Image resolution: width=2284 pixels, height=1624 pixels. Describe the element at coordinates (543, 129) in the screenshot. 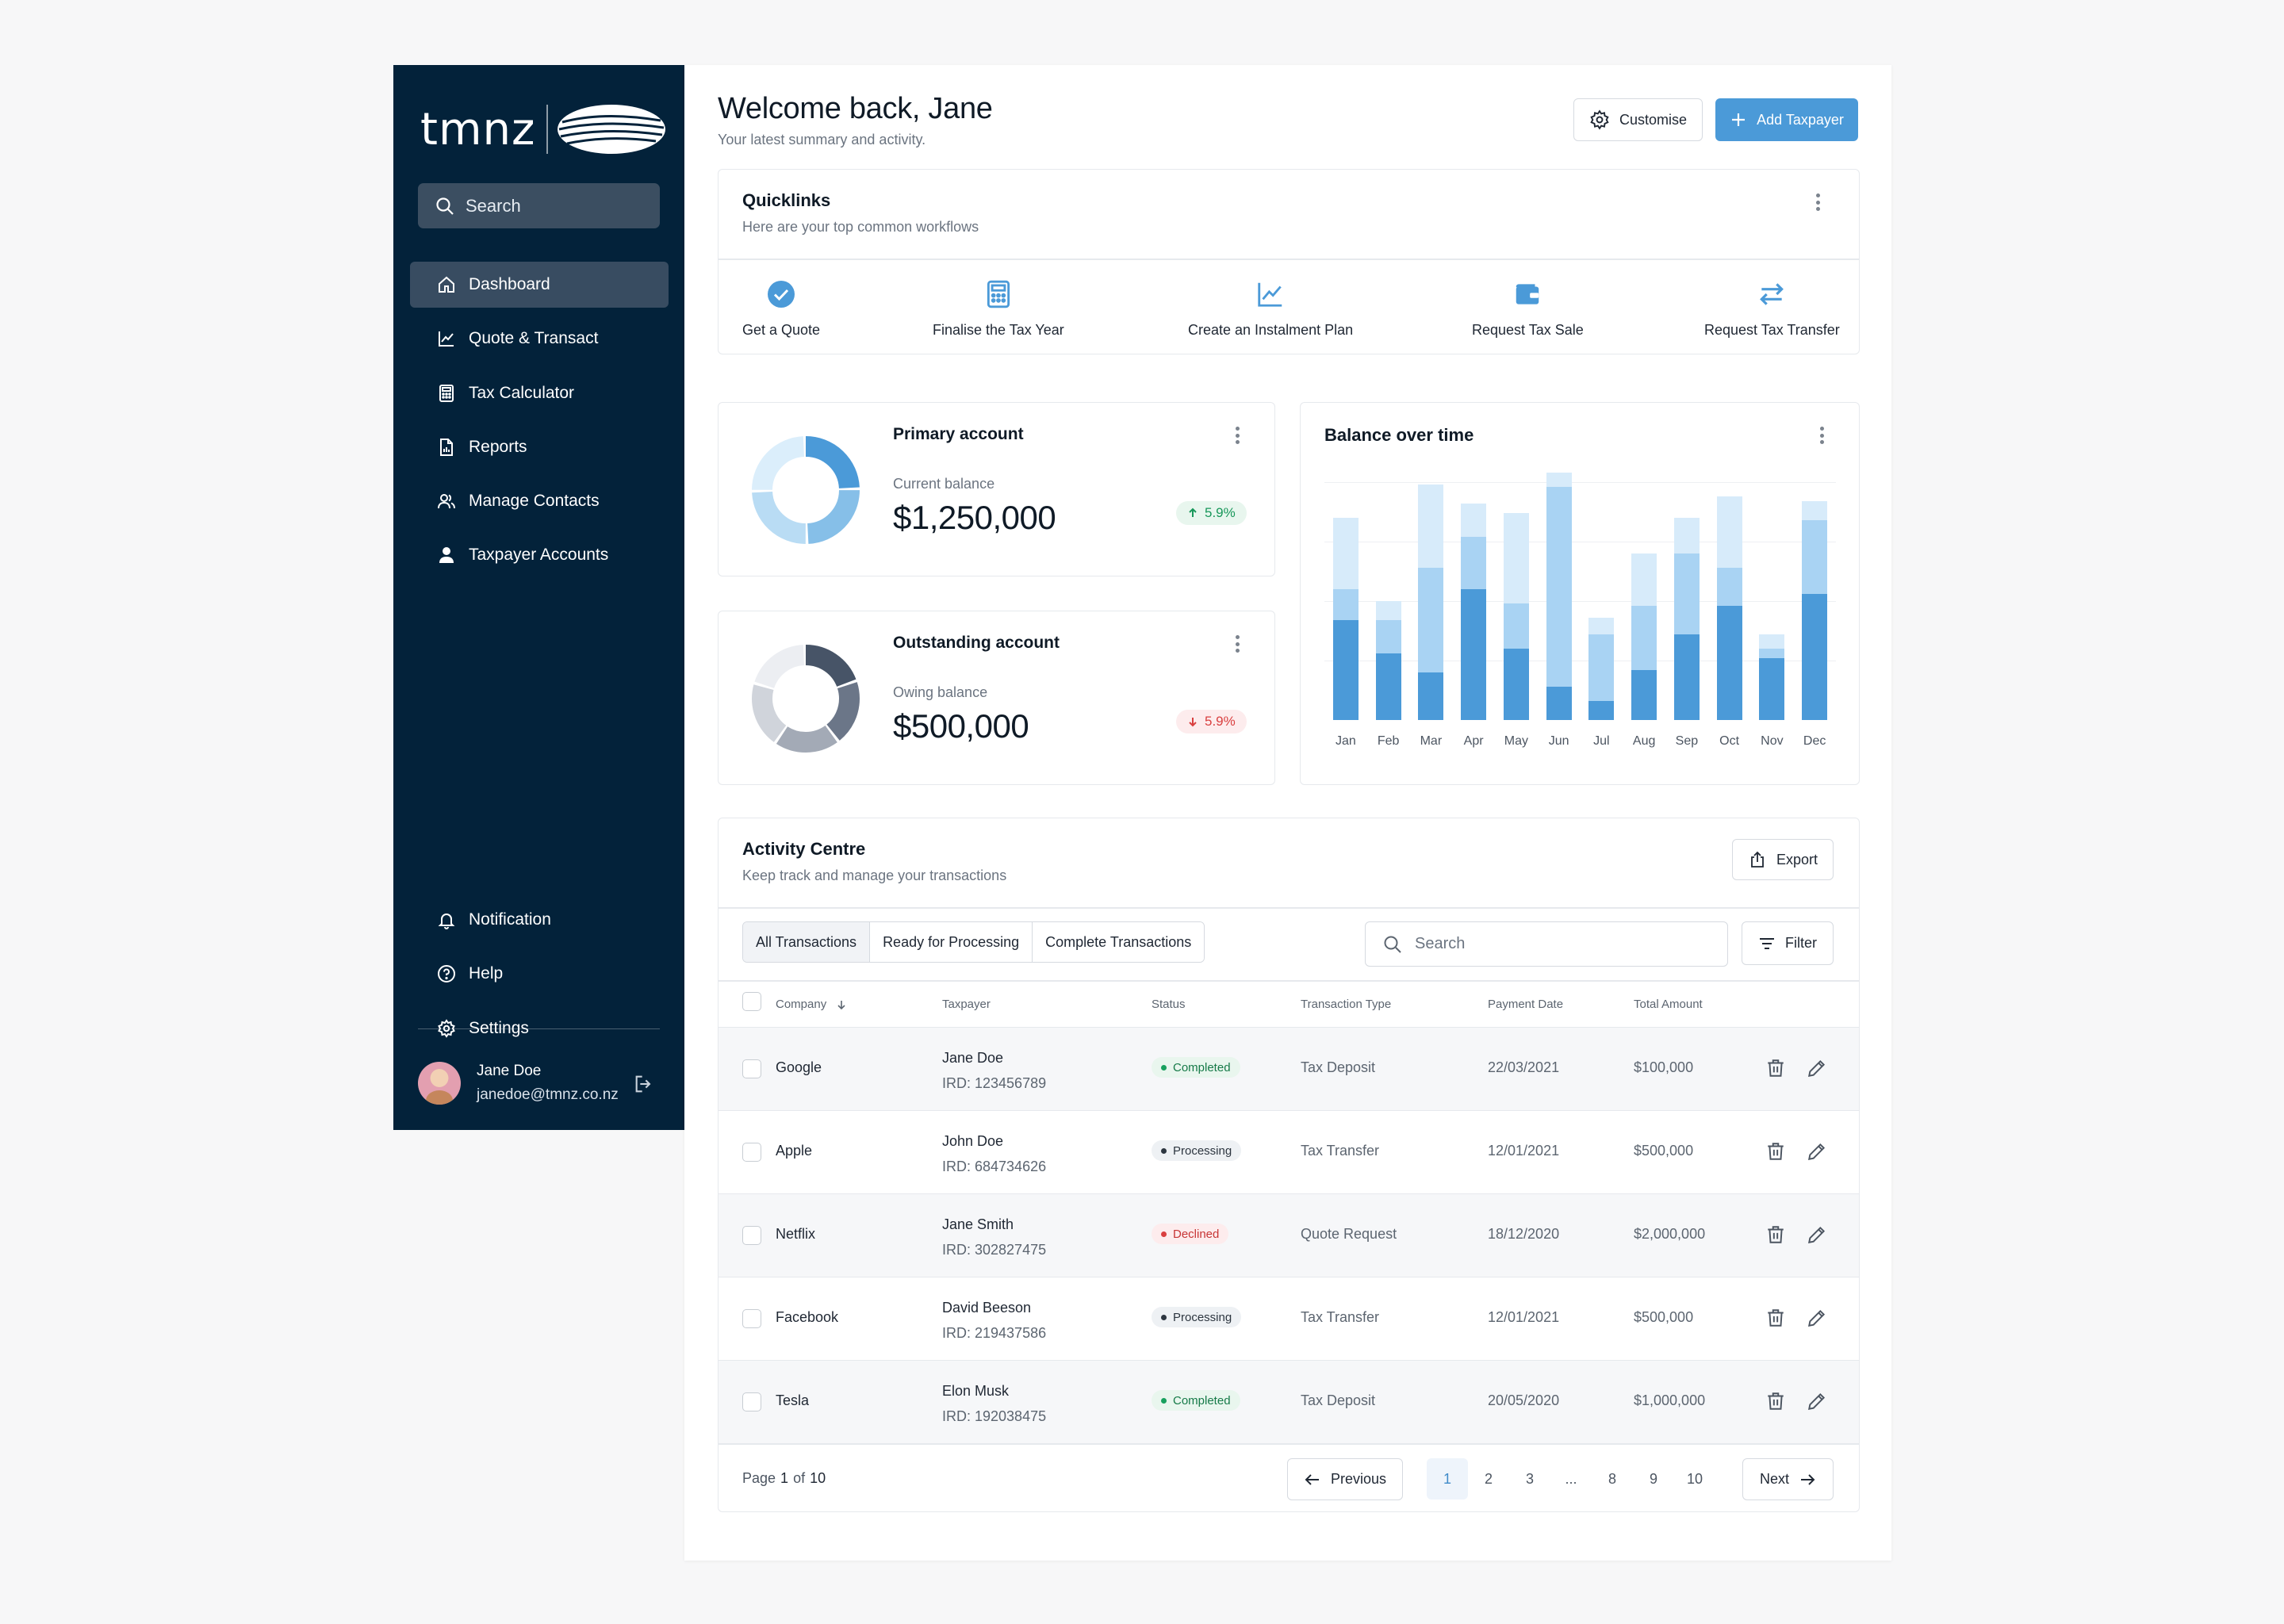

I see `brand-logo: tmnz` at that location.